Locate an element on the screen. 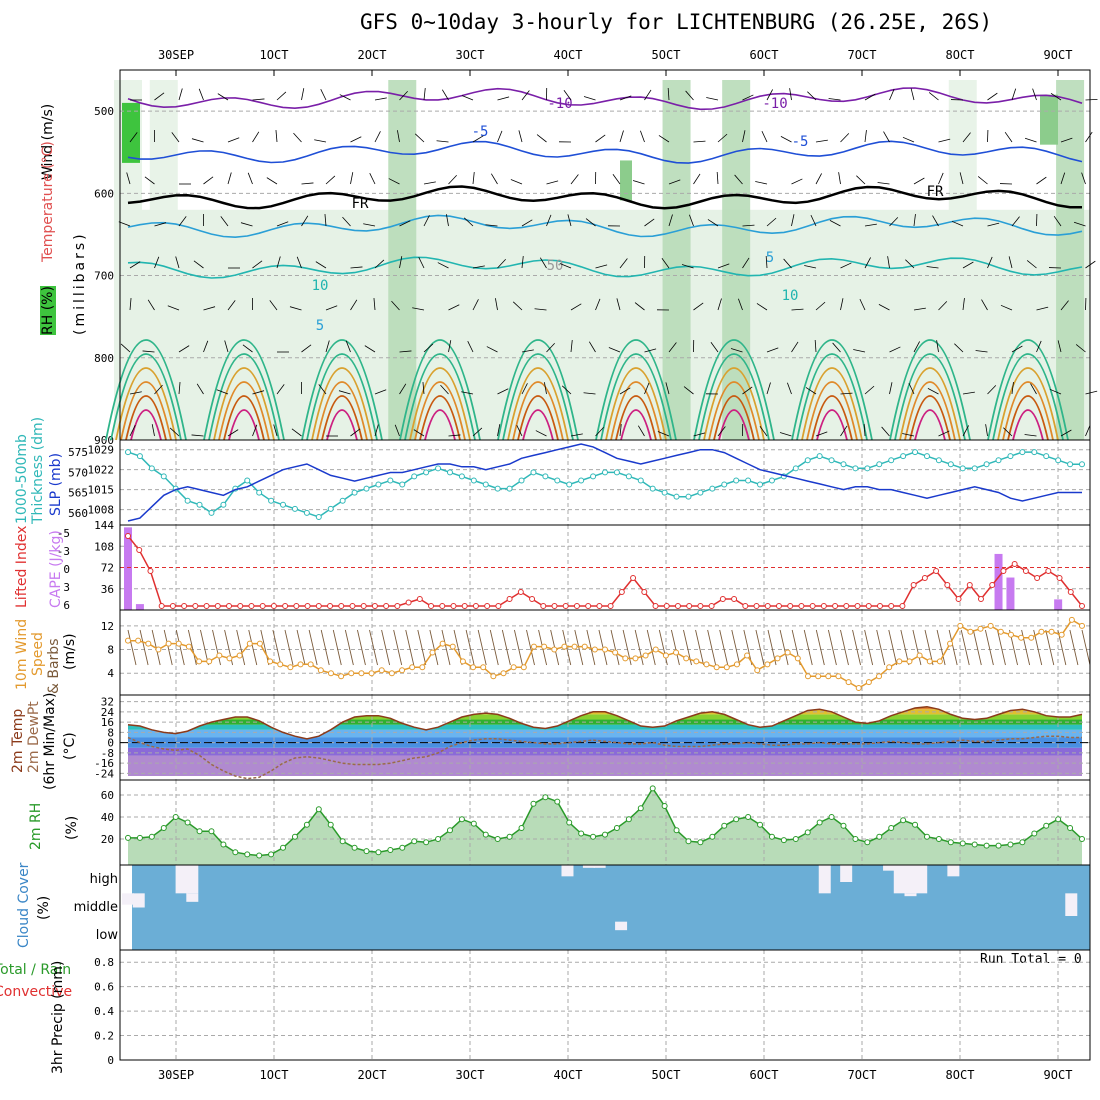 The width and height of the screenshot is (1100, 1100). rain-label: Total / Rain is located at coordinates (36, 970).